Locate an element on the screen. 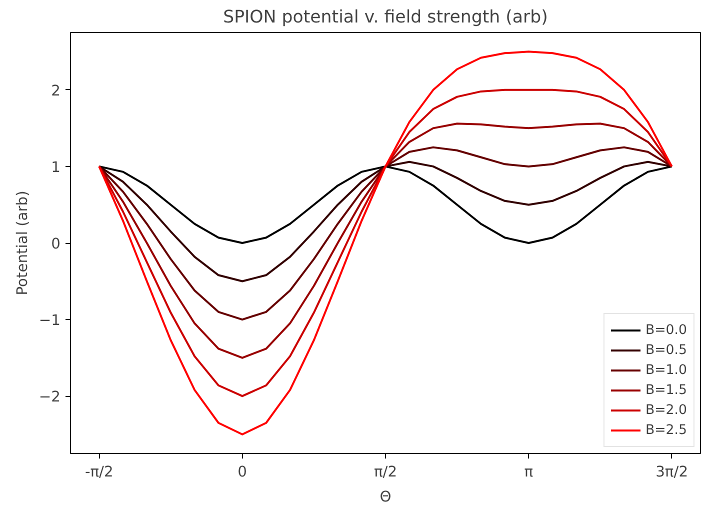 The image size is (719, 512). x-tick-label: -π/2 is located at coordinates (99, 472).